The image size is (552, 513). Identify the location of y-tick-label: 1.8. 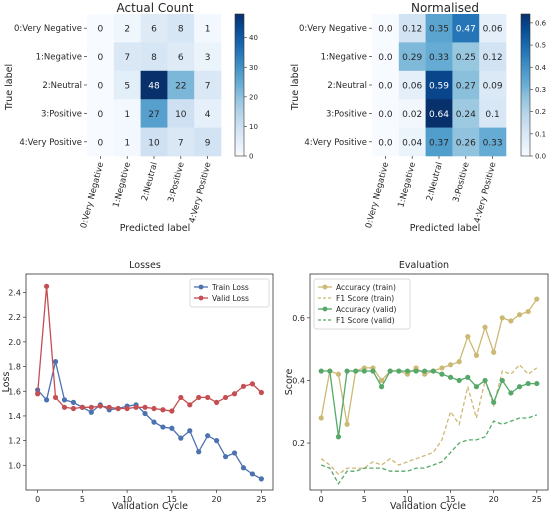
(14, 367).